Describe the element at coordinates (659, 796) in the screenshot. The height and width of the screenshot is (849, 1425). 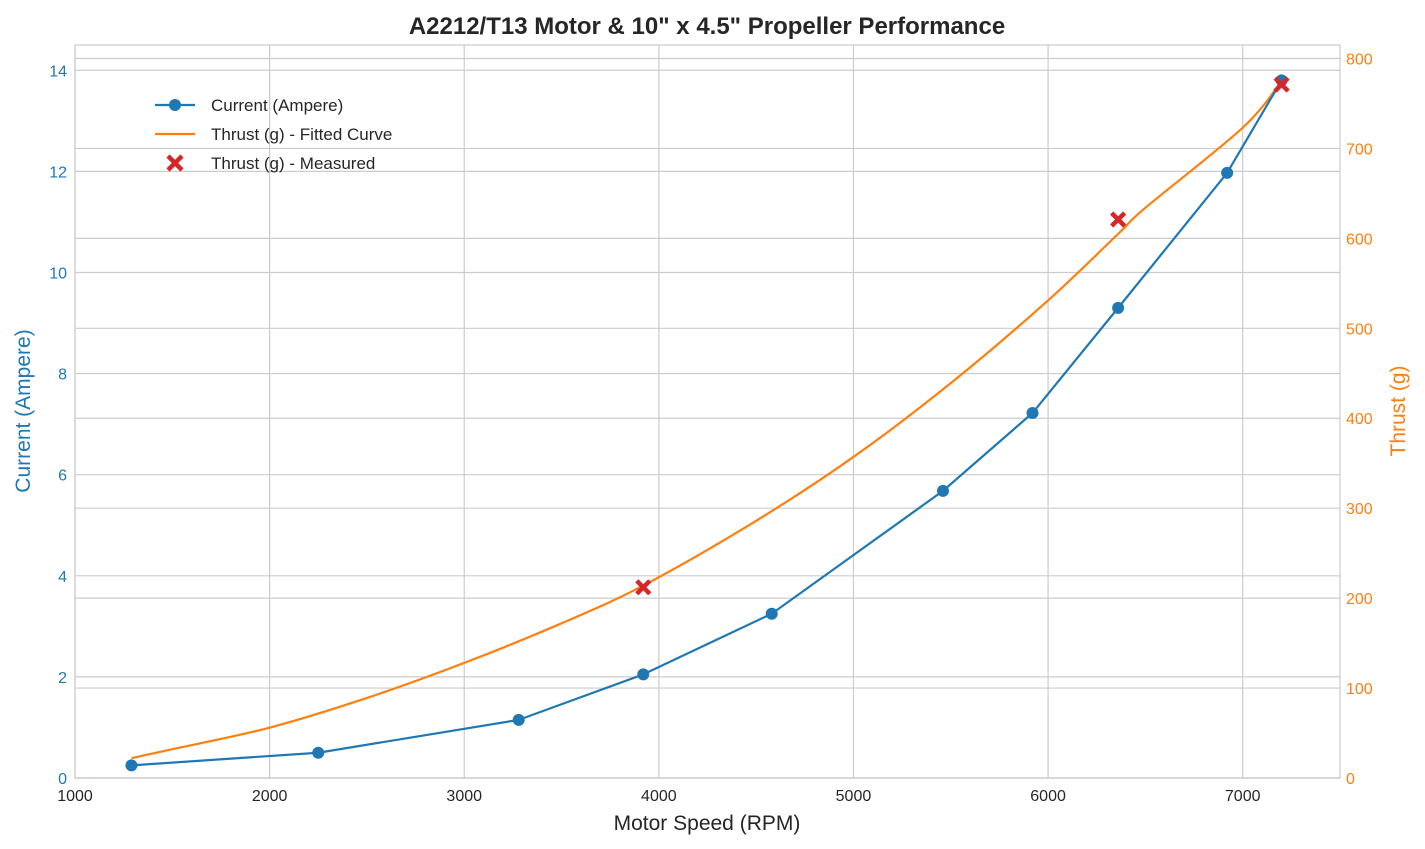
I see `x-tick-label: 4000` at that location.